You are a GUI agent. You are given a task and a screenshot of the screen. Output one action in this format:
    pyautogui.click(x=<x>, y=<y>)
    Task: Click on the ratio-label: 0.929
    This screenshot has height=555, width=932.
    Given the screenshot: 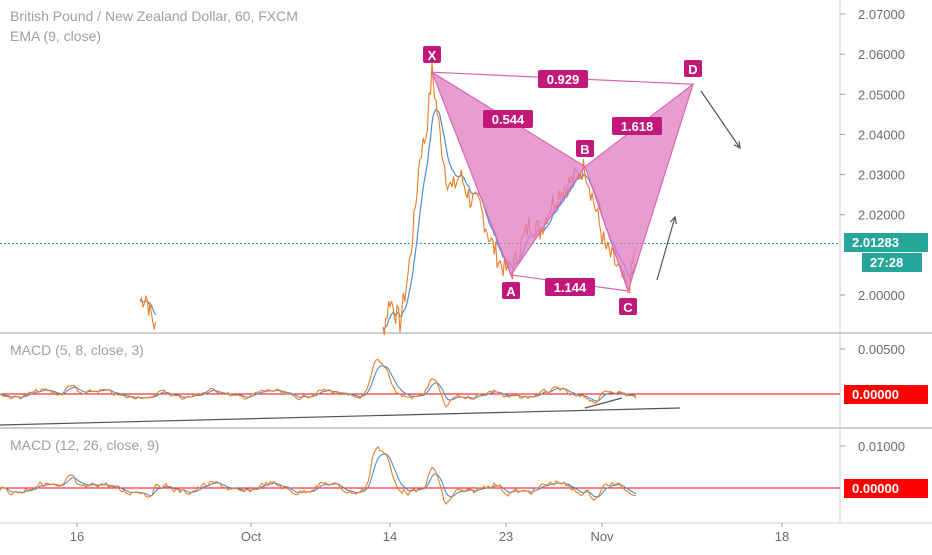 What is the action you would take?
    pyautogui.click(x=563, y=79)
    